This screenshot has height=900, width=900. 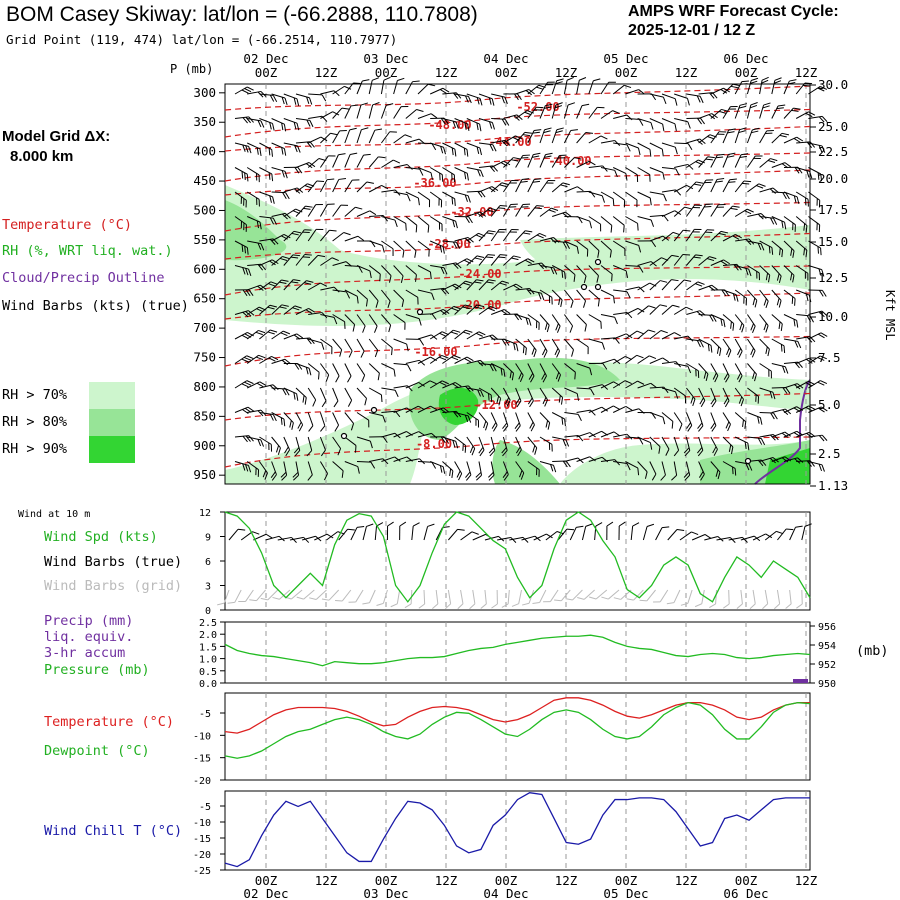 What do you see at coordinates (517, 650) in the screenshot?
I see `pressure-line` at bounding box center [517, 650].